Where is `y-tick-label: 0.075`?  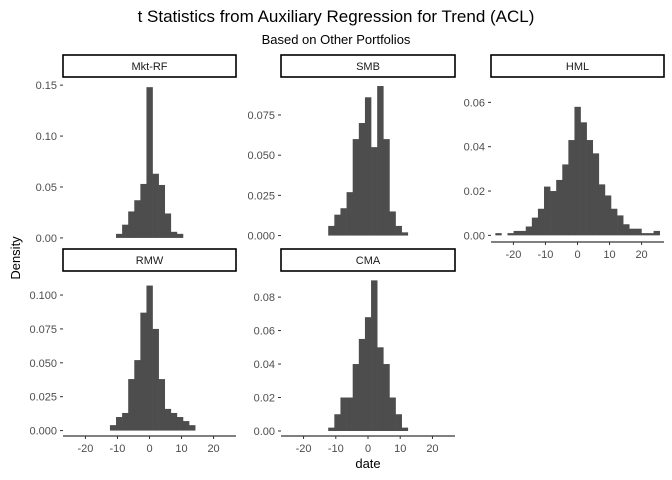
y-tick-label: 0.075 is located at coordinates (43, 330).